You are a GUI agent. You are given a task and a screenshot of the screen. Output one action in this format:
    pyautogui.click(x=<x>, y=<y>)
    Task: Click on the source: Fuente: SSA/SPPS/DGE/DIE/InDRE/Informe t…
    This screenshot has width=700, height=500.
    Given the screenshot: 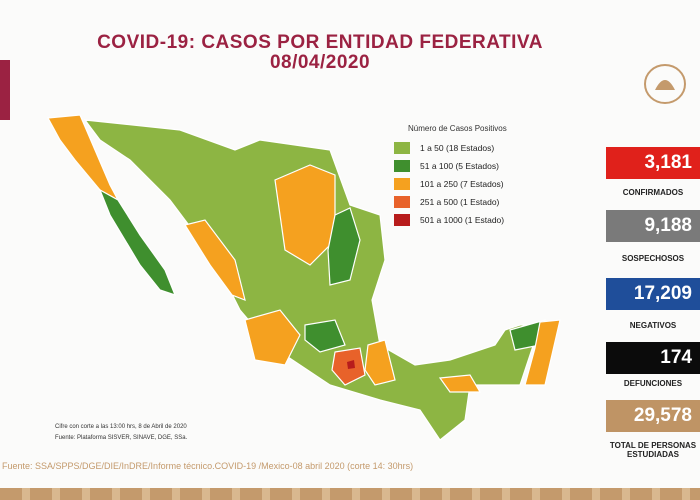 What is the action you would take?
    pyautogui.click(x=208, y=466)
    